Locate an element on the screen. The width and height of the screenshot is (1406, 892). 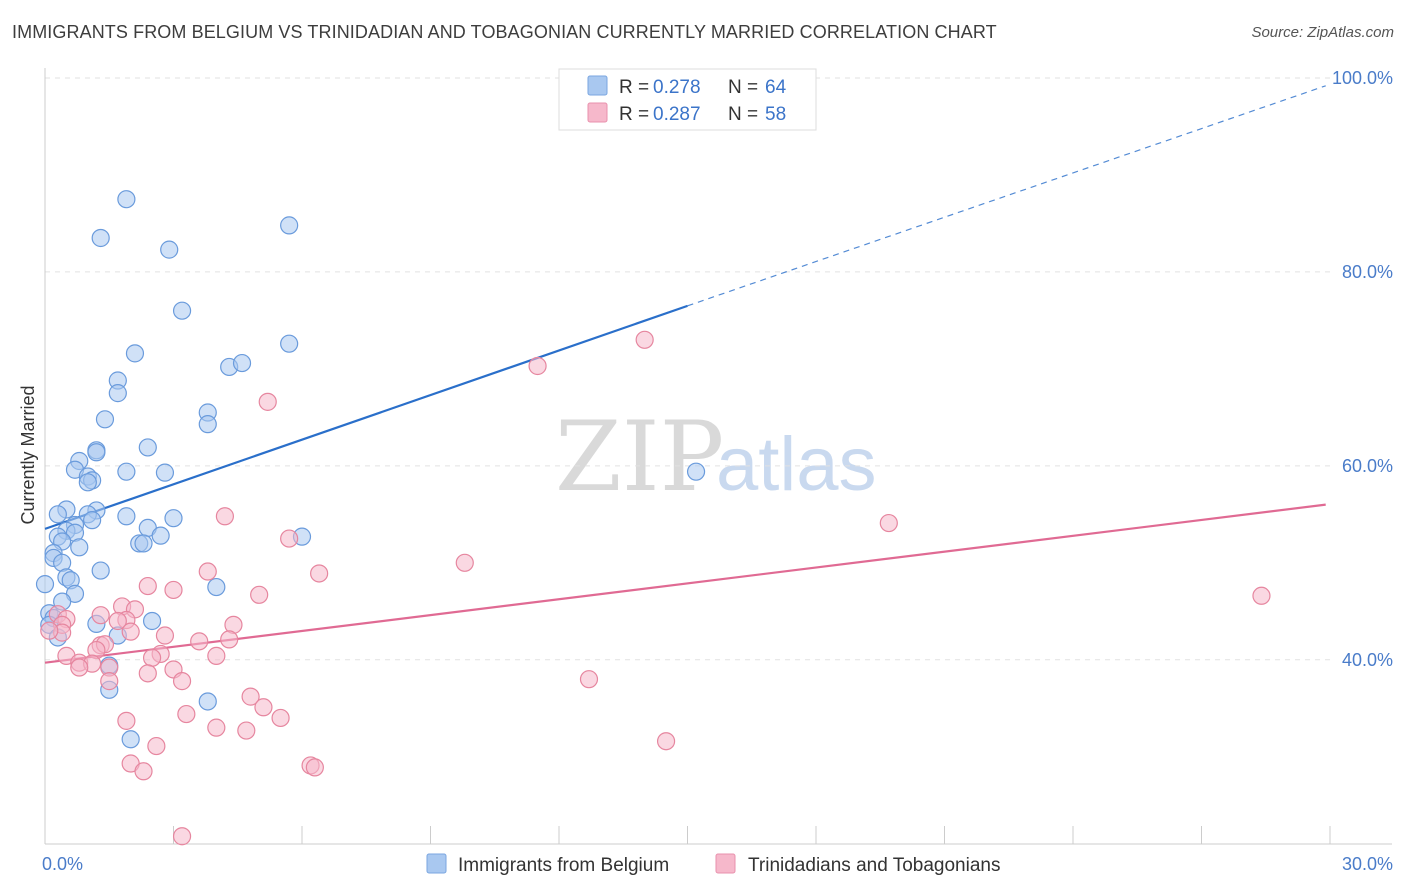
y-tick-label-2: 60.0% is located at coordinates (1367, 466).